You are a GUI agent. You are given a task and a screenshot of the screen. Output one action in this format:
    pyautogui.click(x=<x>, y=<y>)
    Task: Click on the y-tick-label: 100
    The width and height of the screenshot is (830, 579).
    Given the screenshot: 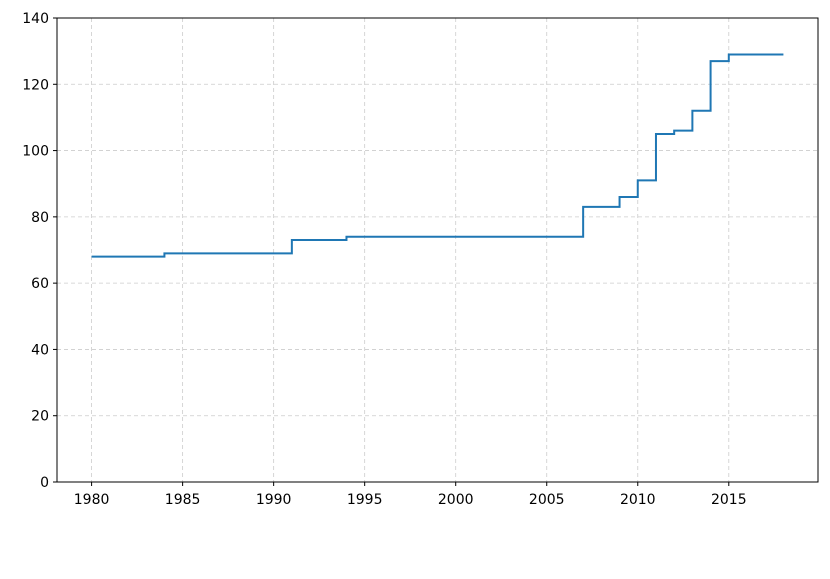 What is the action you would take?
    pyautogui.click(x=35, y=152)
    